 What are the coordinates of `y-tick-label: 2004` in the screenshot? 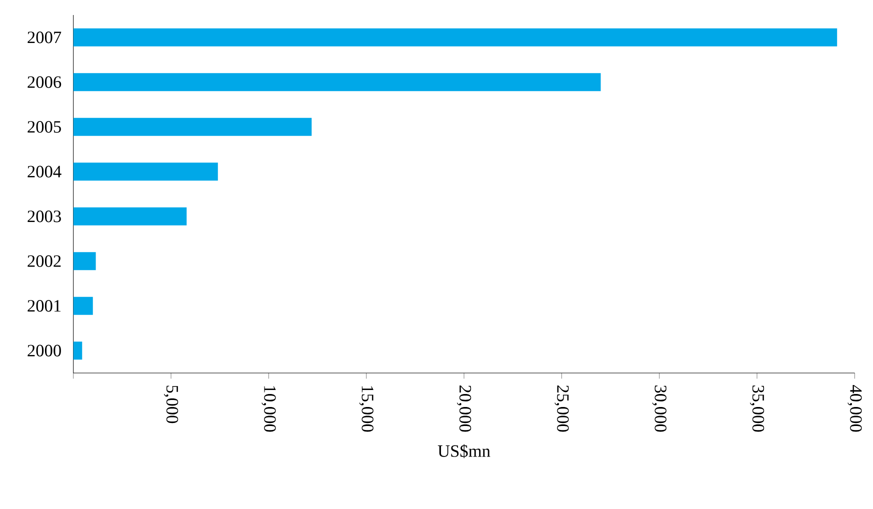 It's located at (45, 172).